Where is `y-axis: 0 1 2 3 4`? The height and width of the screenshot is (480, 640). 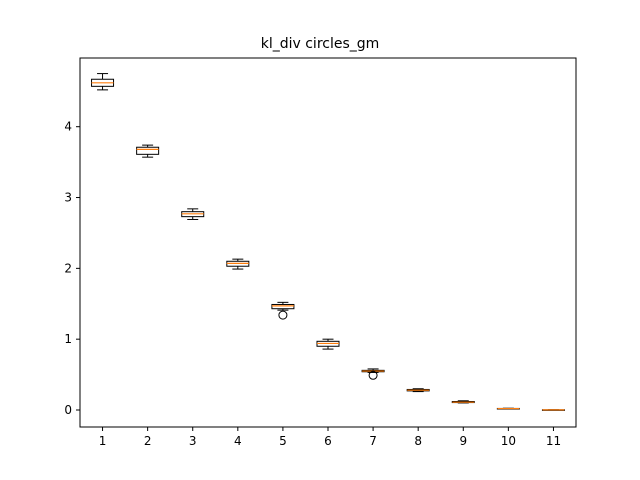
y-axis: 0 1 2 3 4 is located at coordinates (72, 268).